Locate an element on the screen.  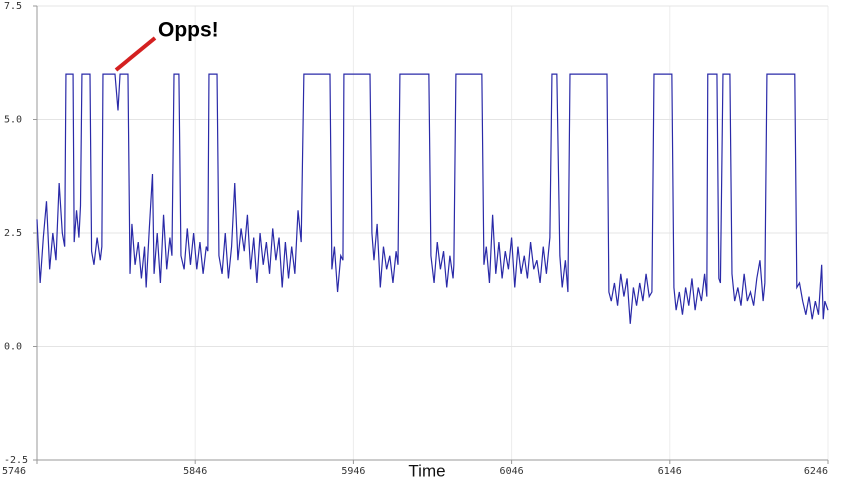
y-tick-label: 0.0 is located at coordinates (13, 347).